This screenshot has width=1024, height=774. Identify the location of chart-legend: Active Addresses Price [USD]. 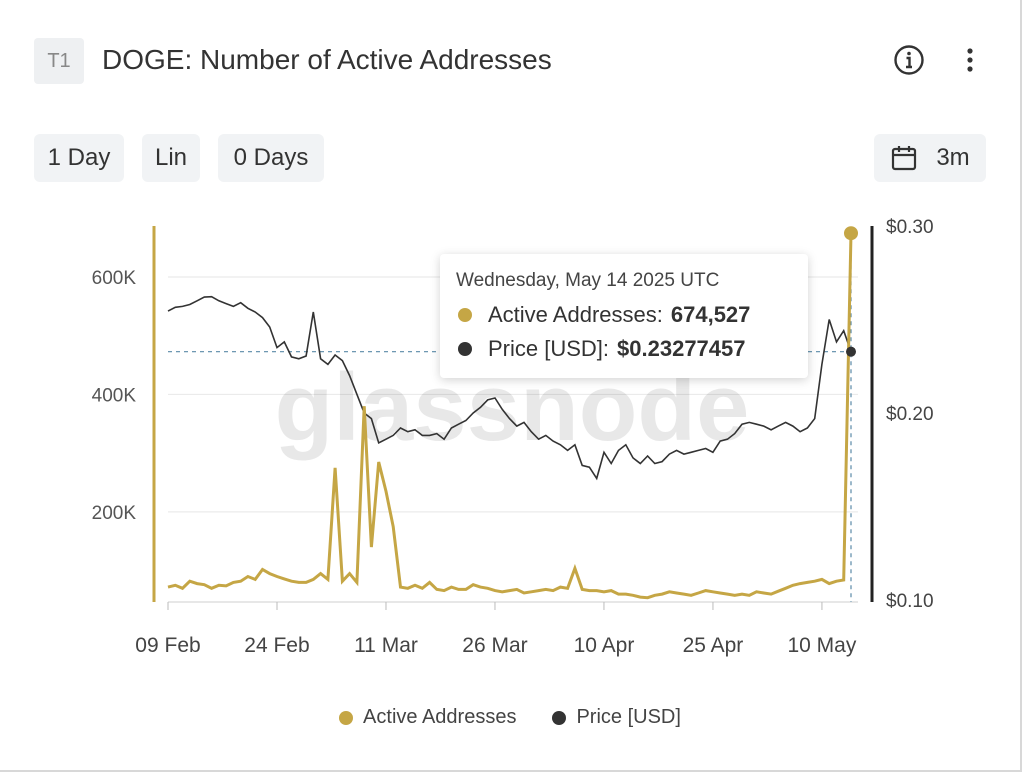
(510, 717).